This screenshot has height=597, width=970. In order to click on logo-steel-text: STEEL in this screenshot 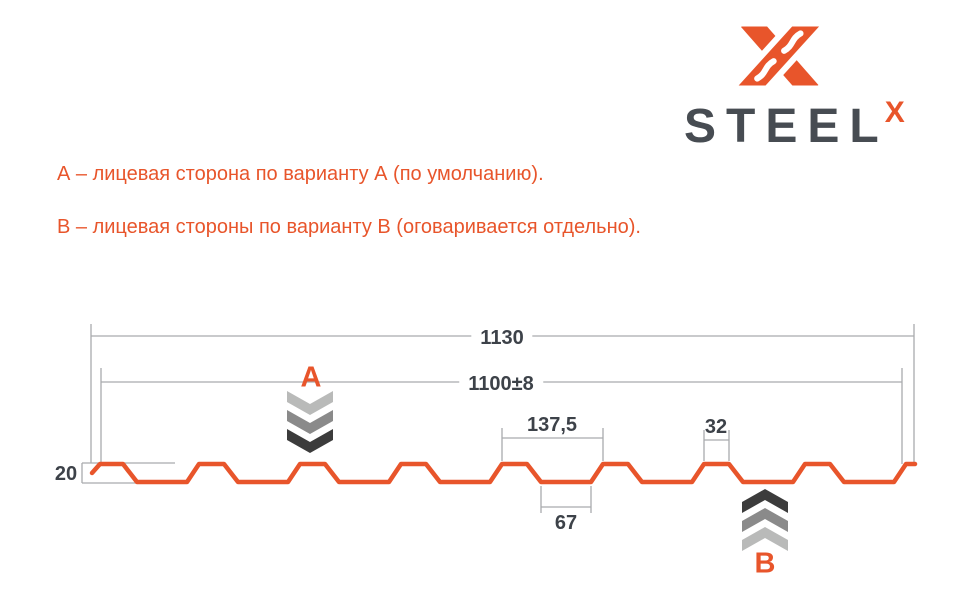, I will do `click(786, 126)`.